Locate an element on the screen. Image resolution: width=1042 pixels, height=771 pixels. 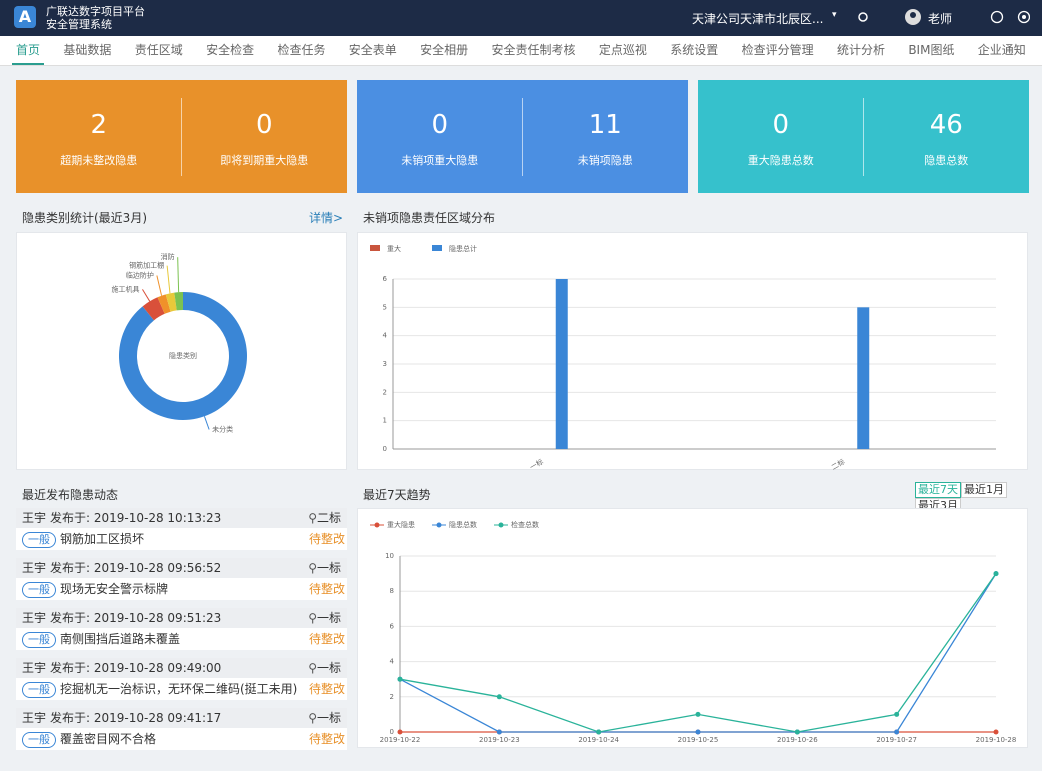
x-tick-label: 2019-10-25 is located at coordinates (698, 740).